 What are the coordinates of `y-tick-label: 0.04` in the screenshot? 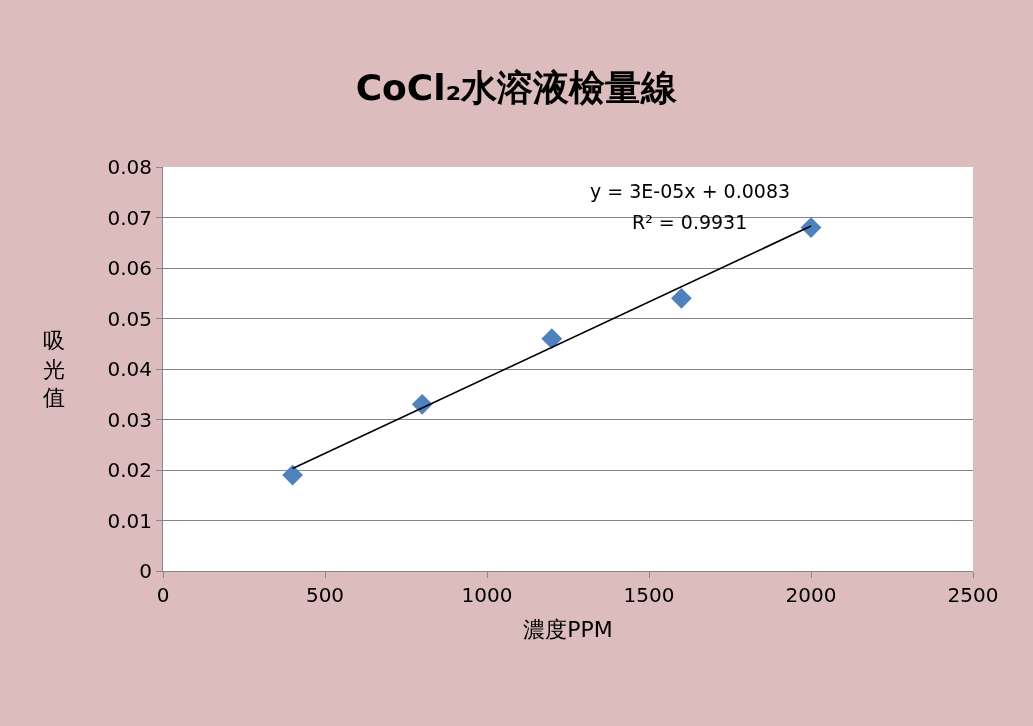 It's located at (129, 369).